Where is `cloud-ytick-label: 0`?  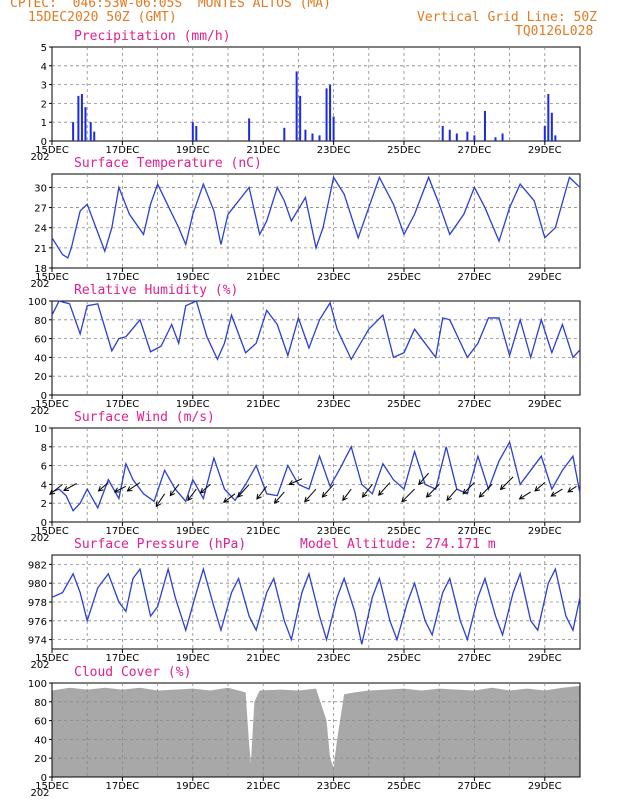 cloud-ytick-label: 0 is located at coordinates (44, 778).